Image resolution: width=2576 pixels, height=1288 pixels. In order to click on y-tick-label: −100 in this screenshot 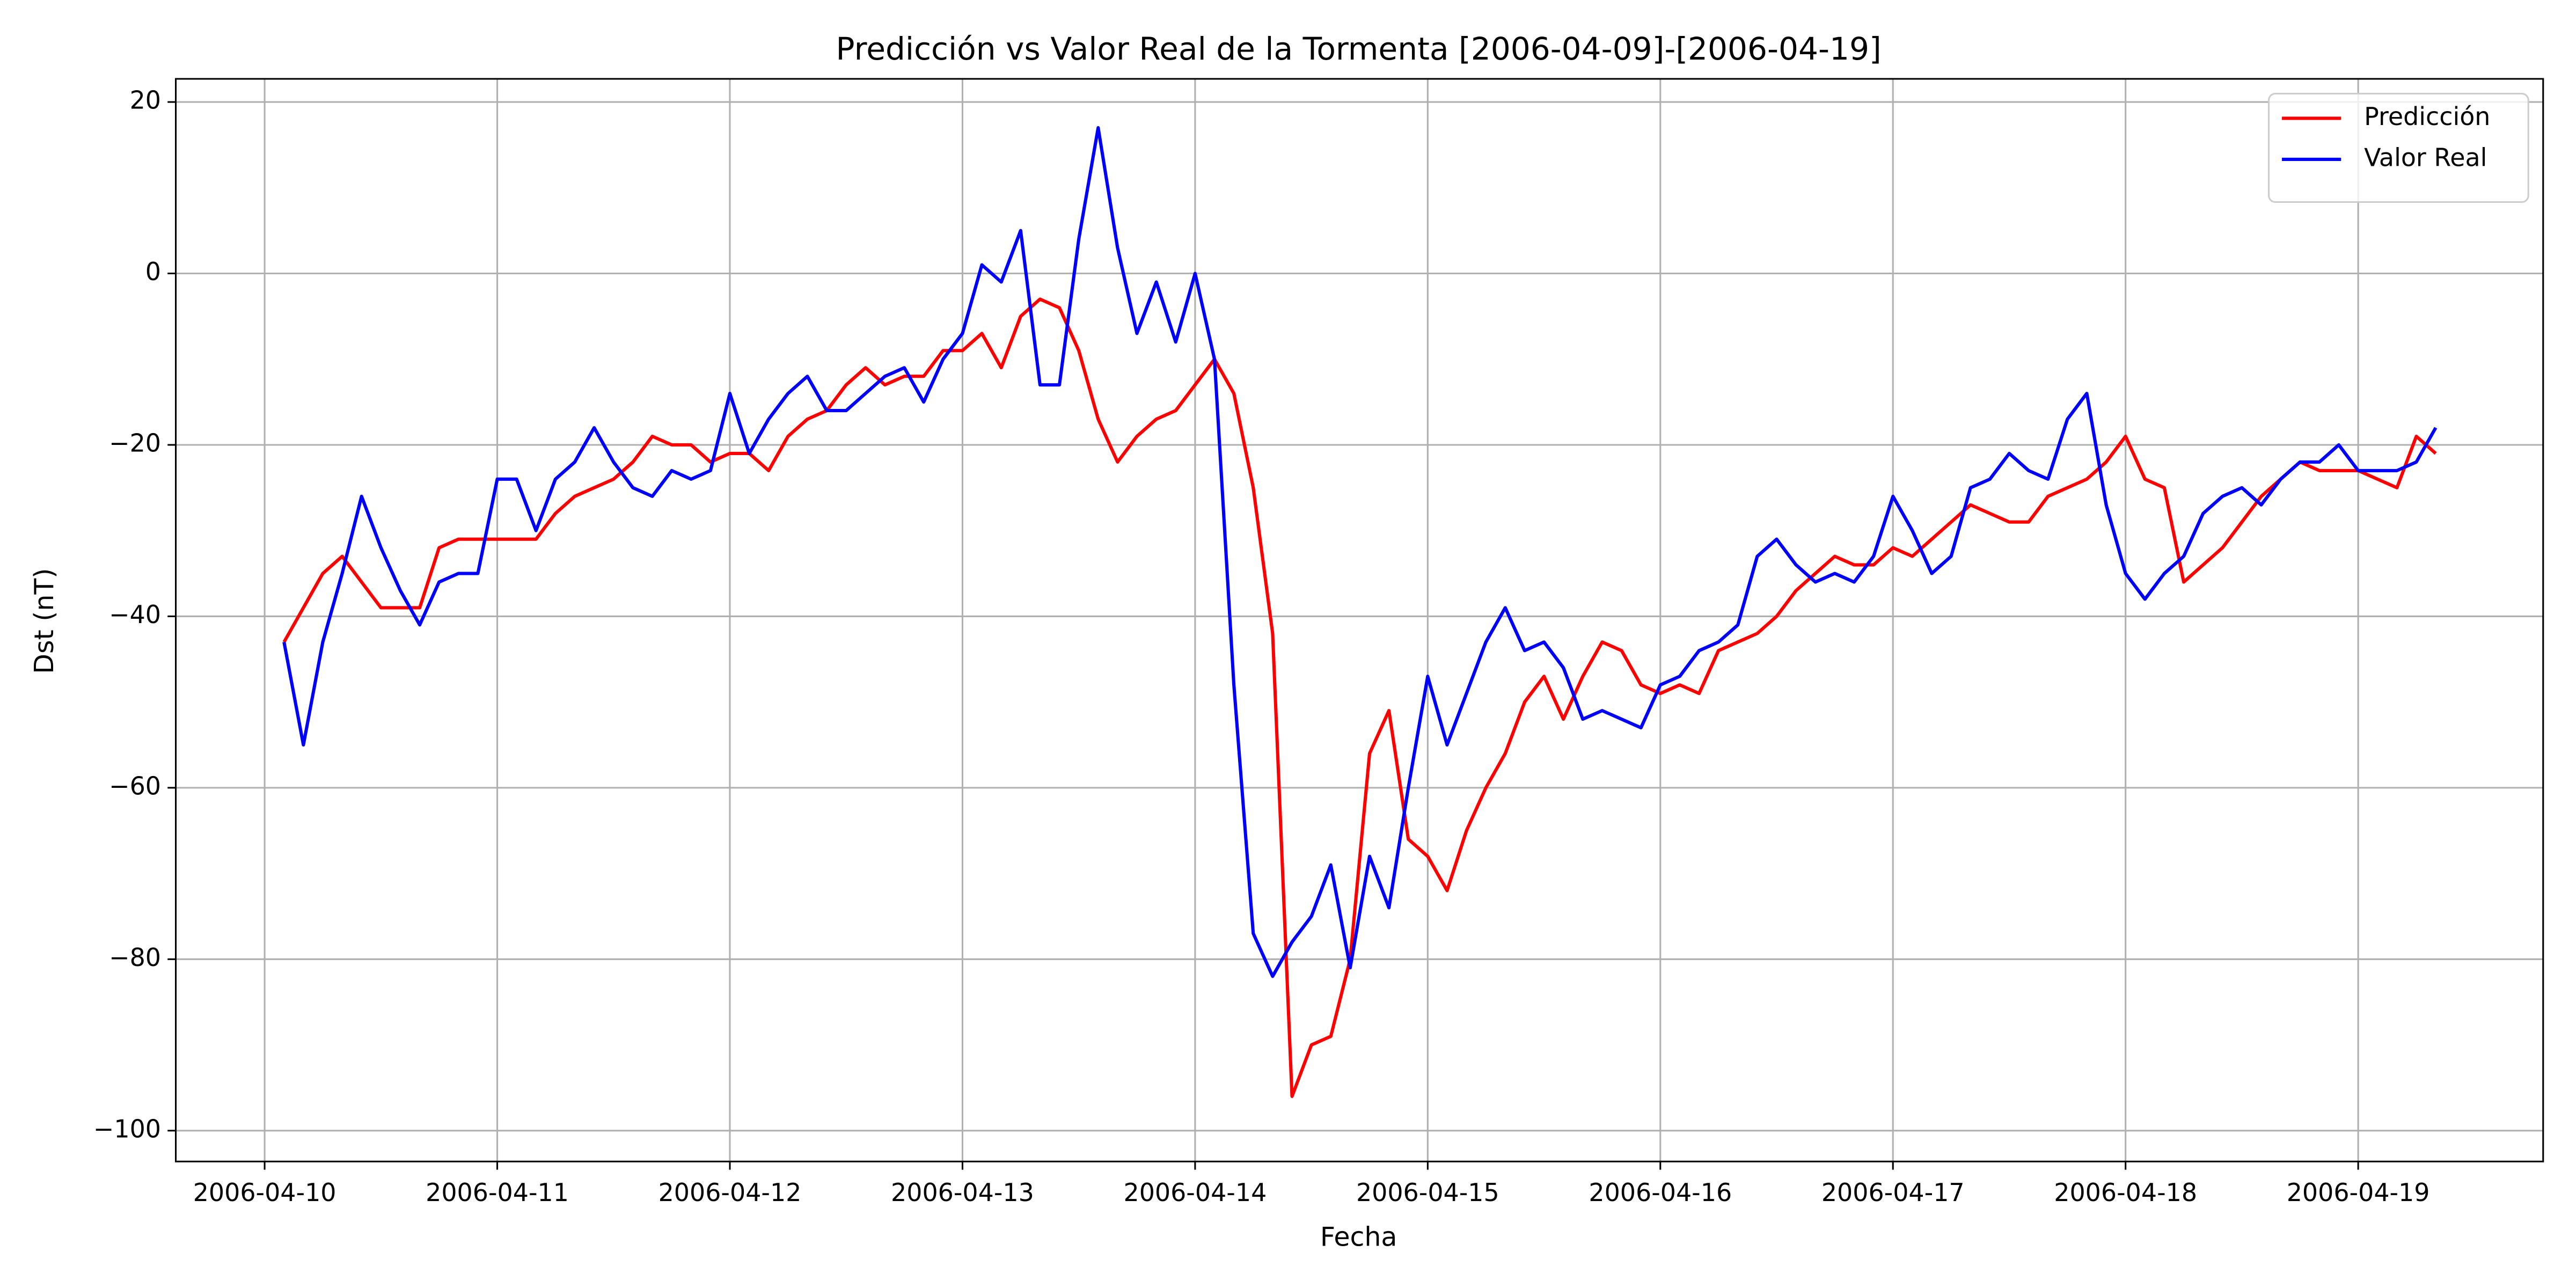, I will do `click(127, 1128)`.